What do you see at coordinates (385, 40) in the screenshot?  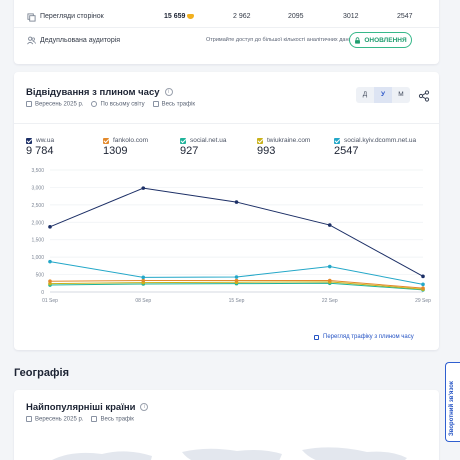 I see `upgrade-button-label: ОНОВЛЕННЯ` at bounding box center [385, 40].